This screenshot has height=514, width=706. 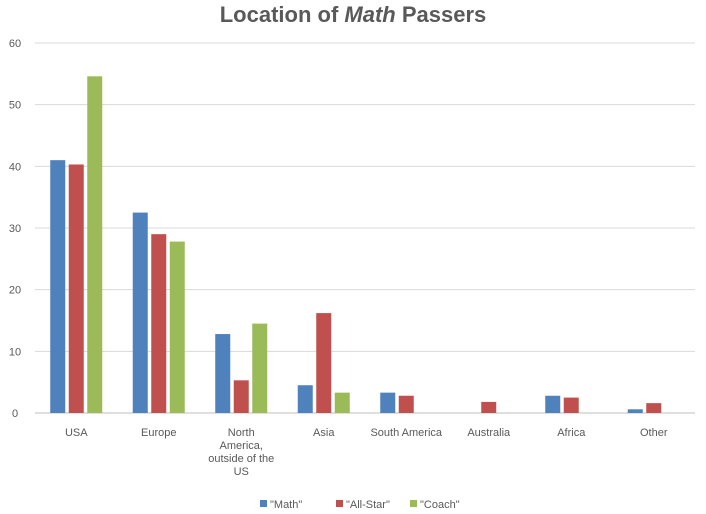 I want to click on y-tick-label: 20, so click(x=15, y=291).